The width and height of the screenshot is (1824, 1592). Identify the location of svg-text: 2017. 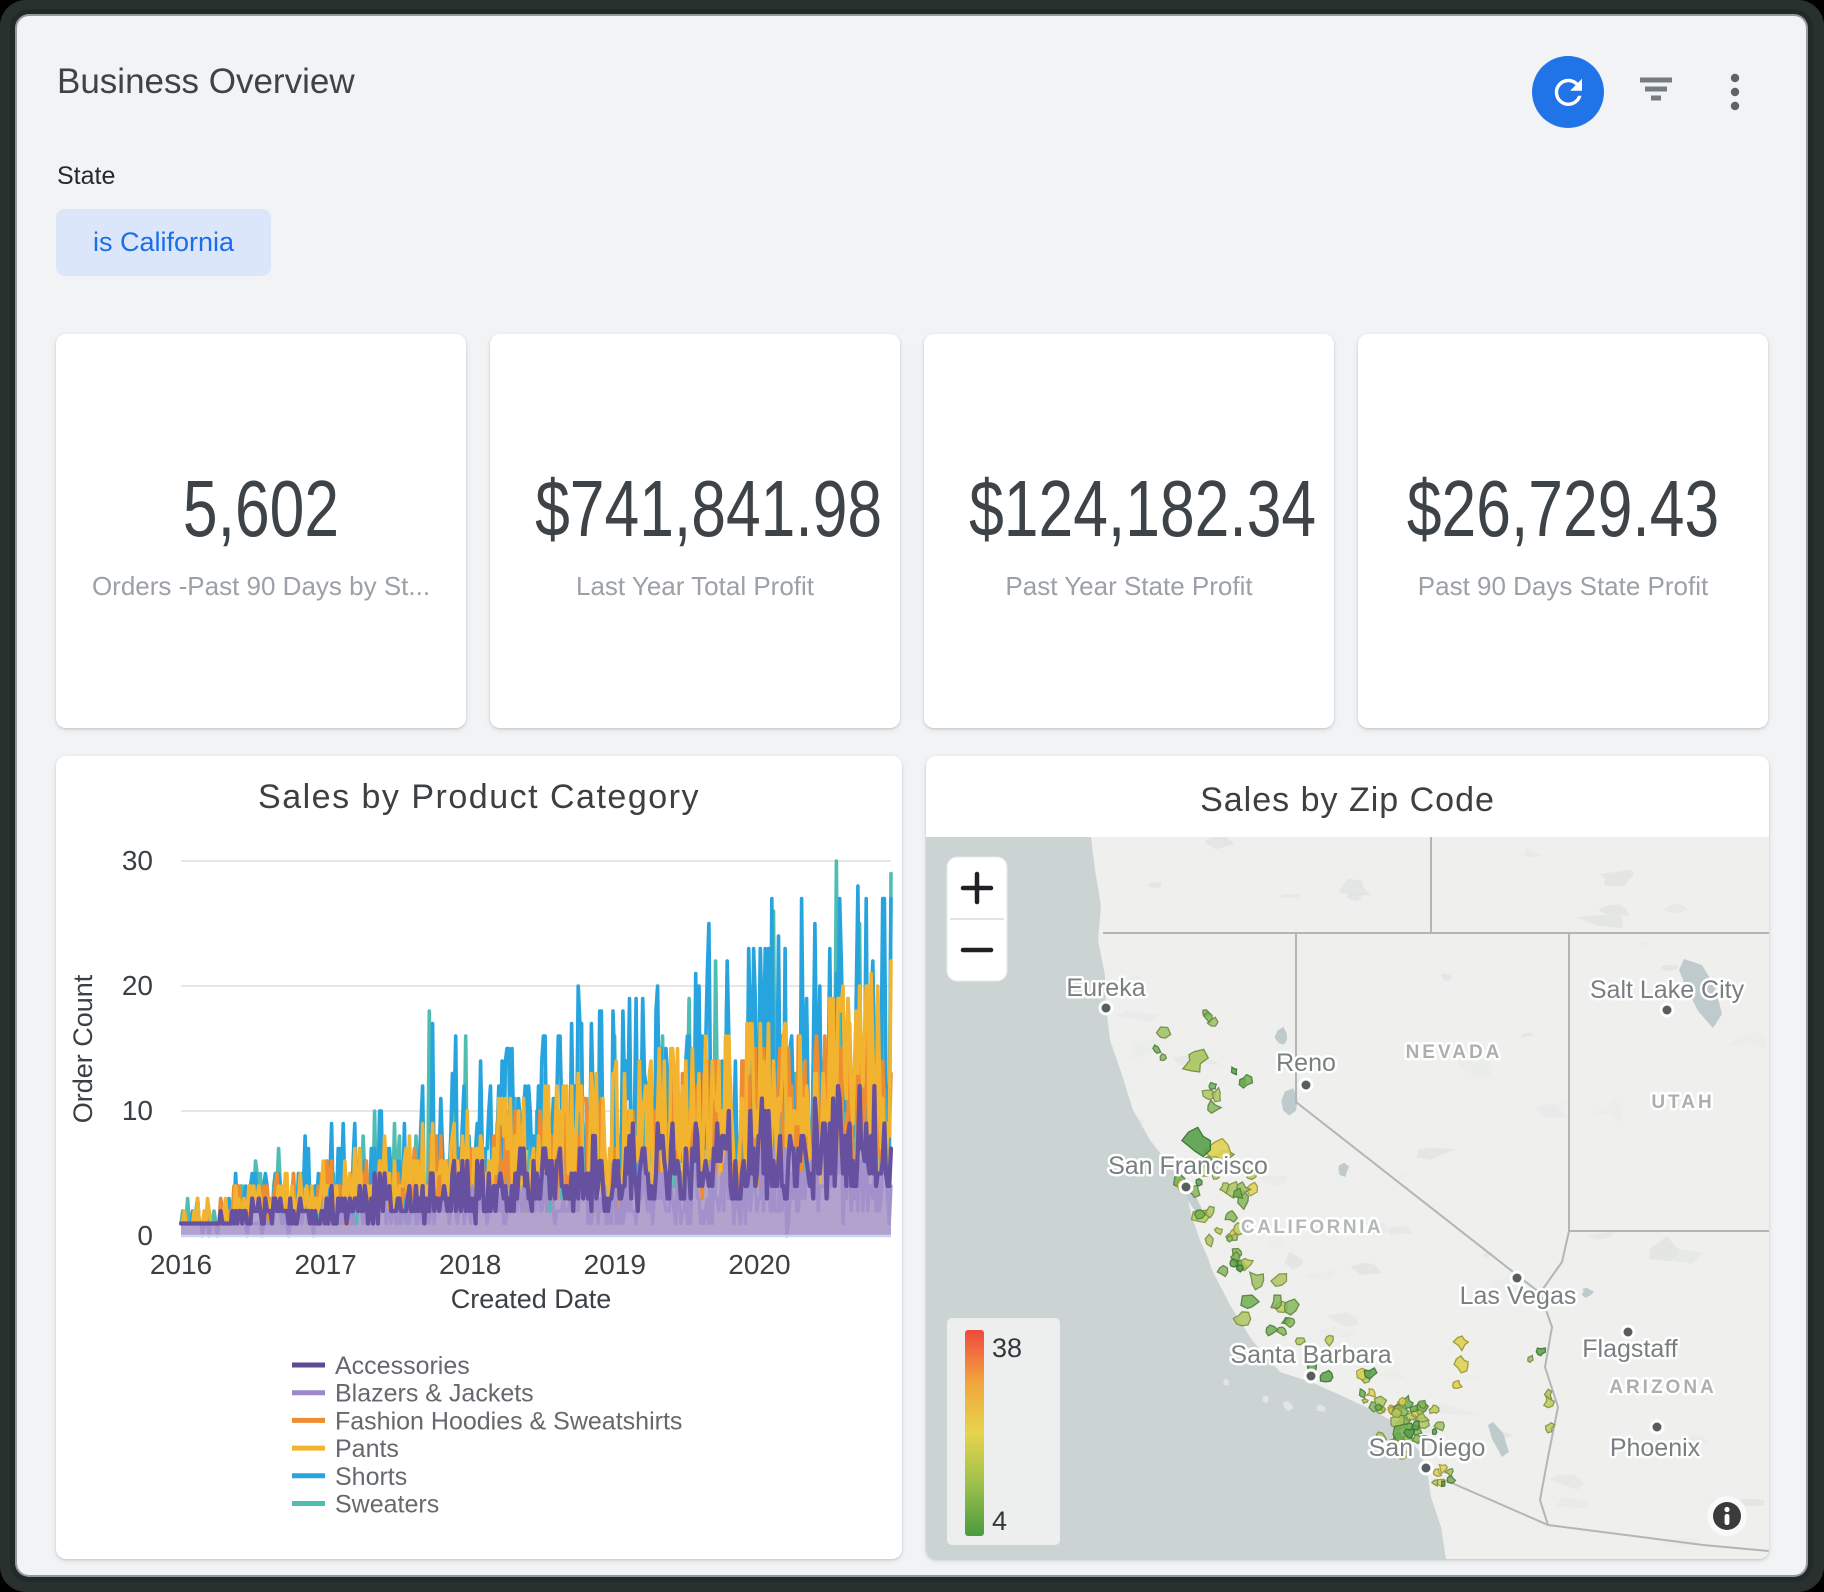
(325, 1264).